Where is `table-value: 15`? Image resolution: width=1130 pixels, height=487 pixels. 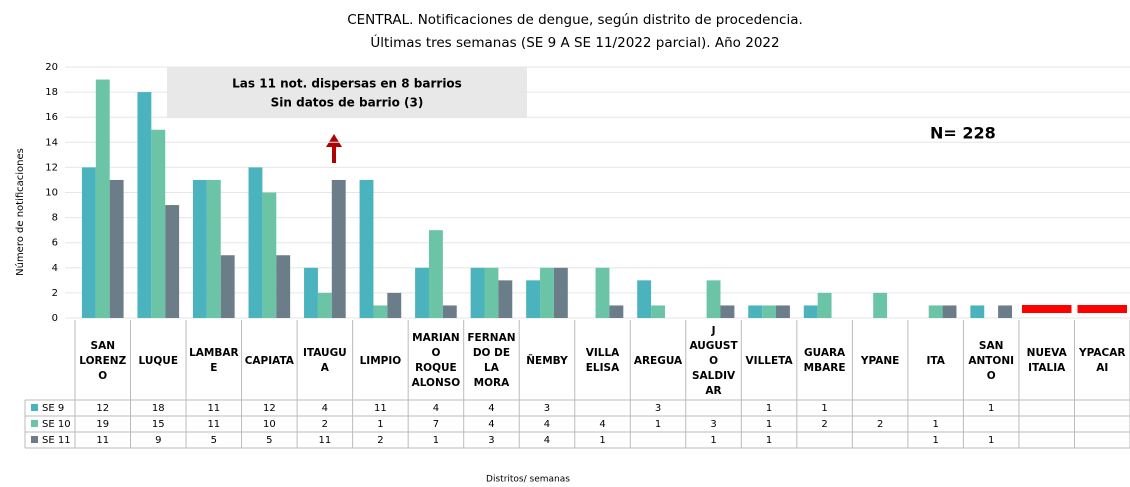
table-value: 15 is located at coordinates (158, 424).